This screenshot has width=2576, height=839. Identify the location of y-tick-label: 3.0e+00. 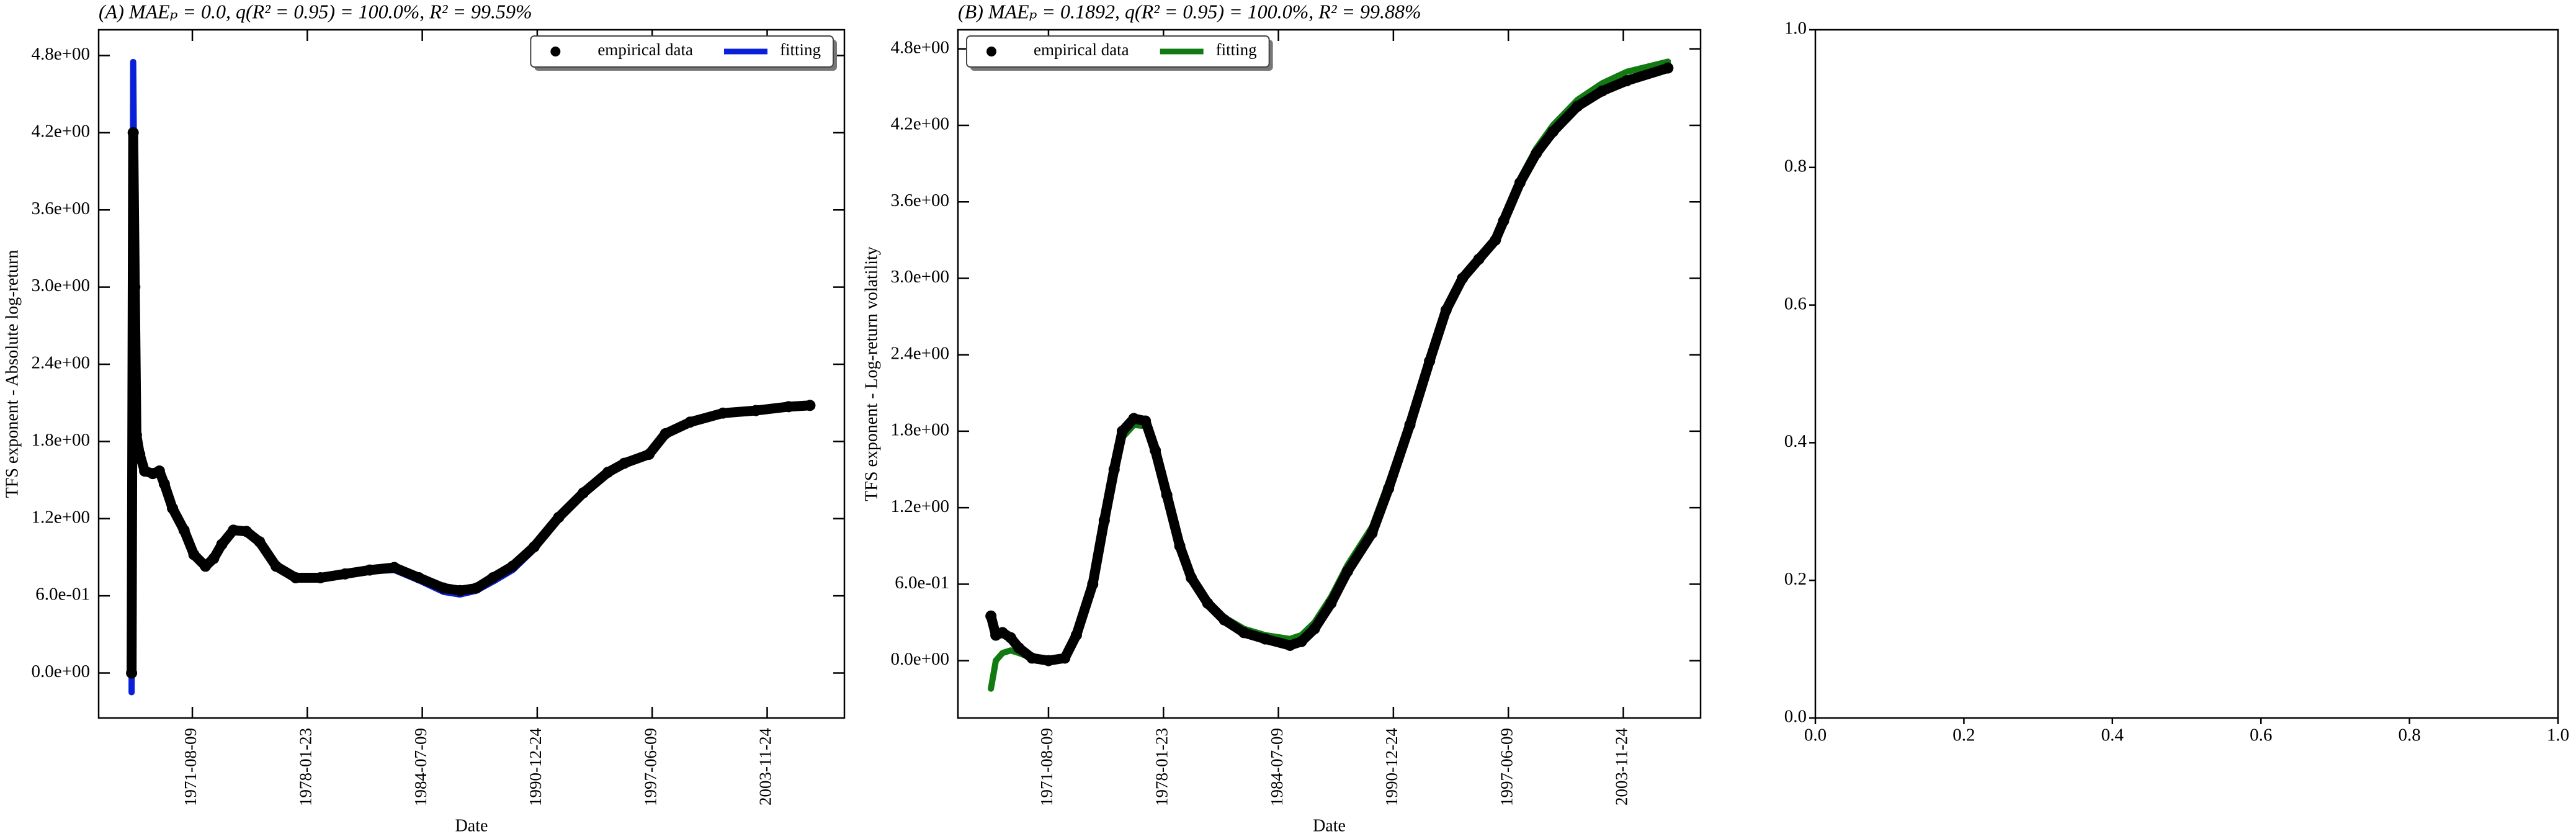
(61, 285).